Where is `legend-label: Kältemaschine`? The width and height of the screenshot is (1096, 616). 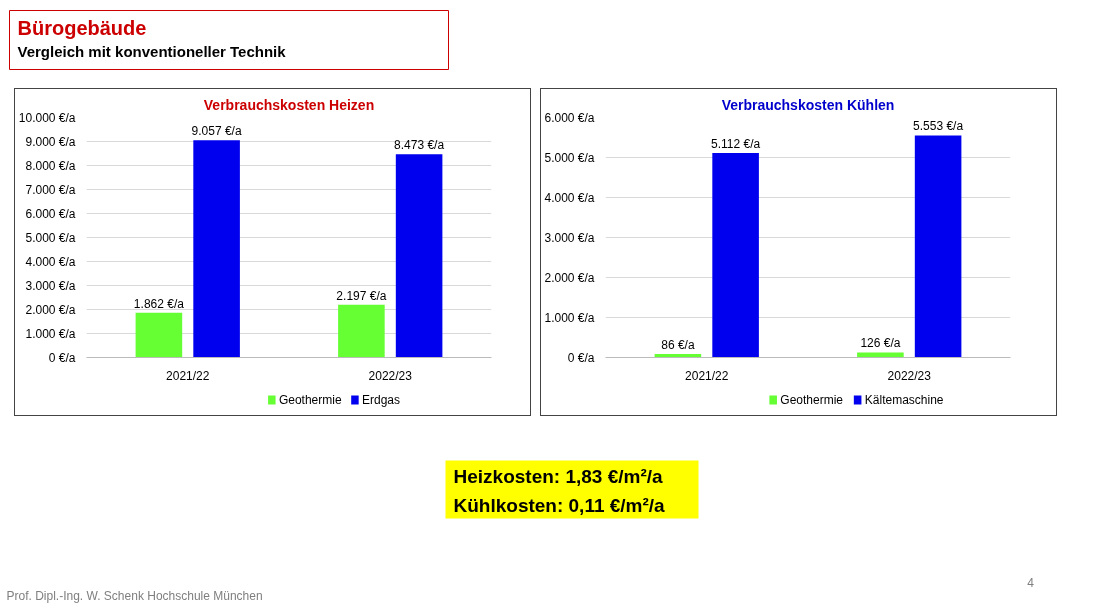
legend-label: Kältemaschine is located at coordinates (904, 400).